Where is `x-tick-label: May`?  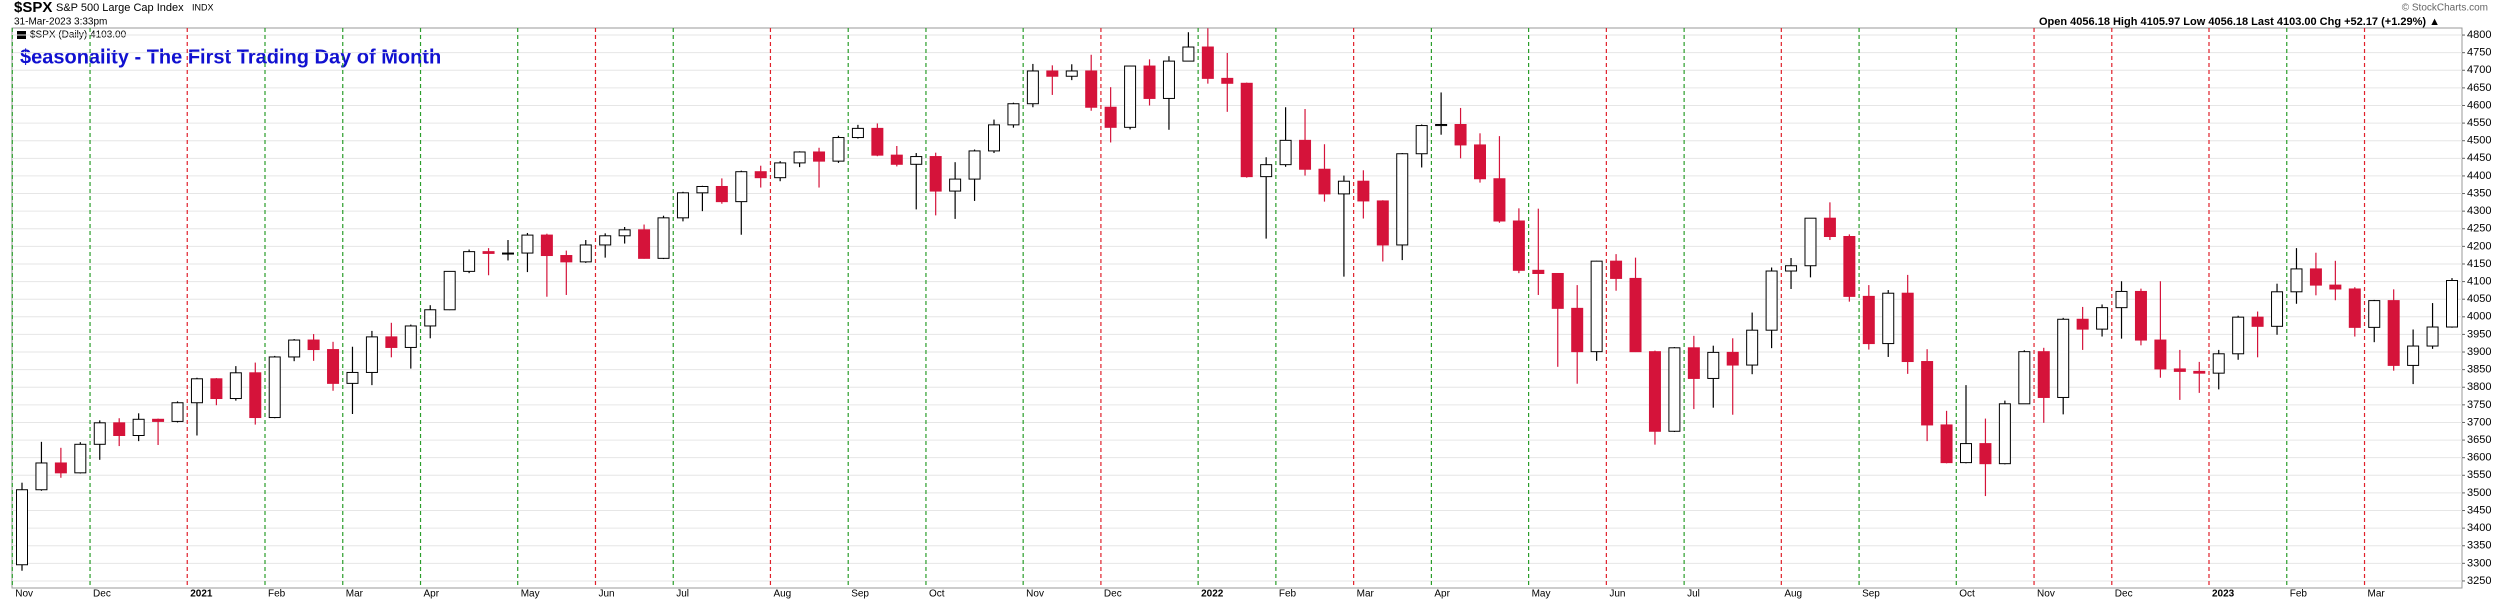 x-tick-label: May is located at coordinates (530, 594).